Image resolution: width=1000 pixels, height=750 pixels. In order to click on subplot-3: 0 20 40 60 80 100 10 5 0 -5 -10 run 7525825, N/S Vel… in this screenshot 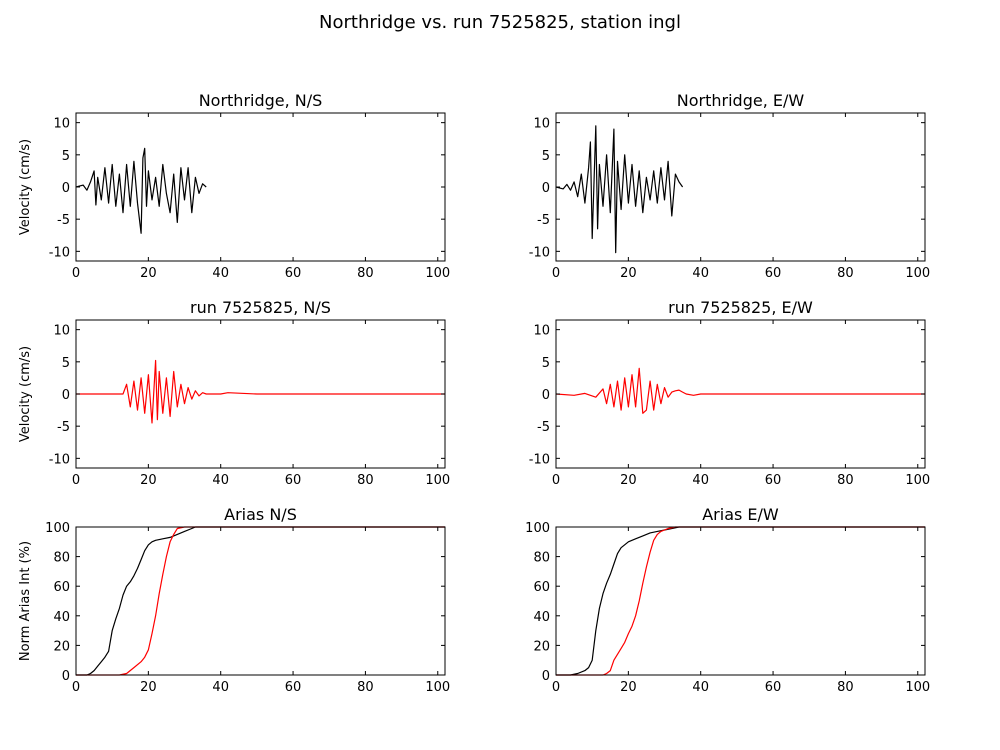, I will do `click(234, 393)`.